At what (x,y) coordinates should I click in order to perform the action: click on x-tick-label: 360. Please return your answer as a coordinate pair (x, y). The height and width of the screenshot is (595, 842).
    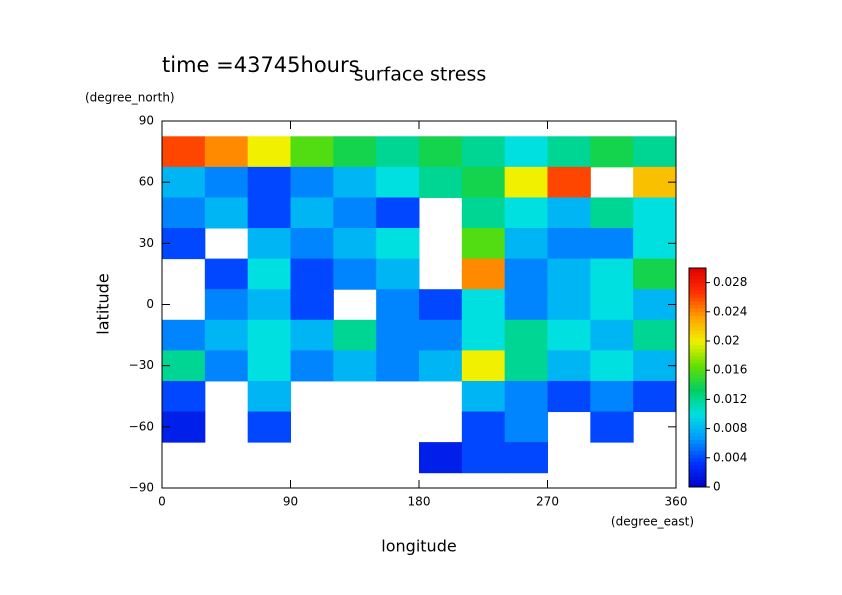
    Looking at the image, I should click on (676, 502).